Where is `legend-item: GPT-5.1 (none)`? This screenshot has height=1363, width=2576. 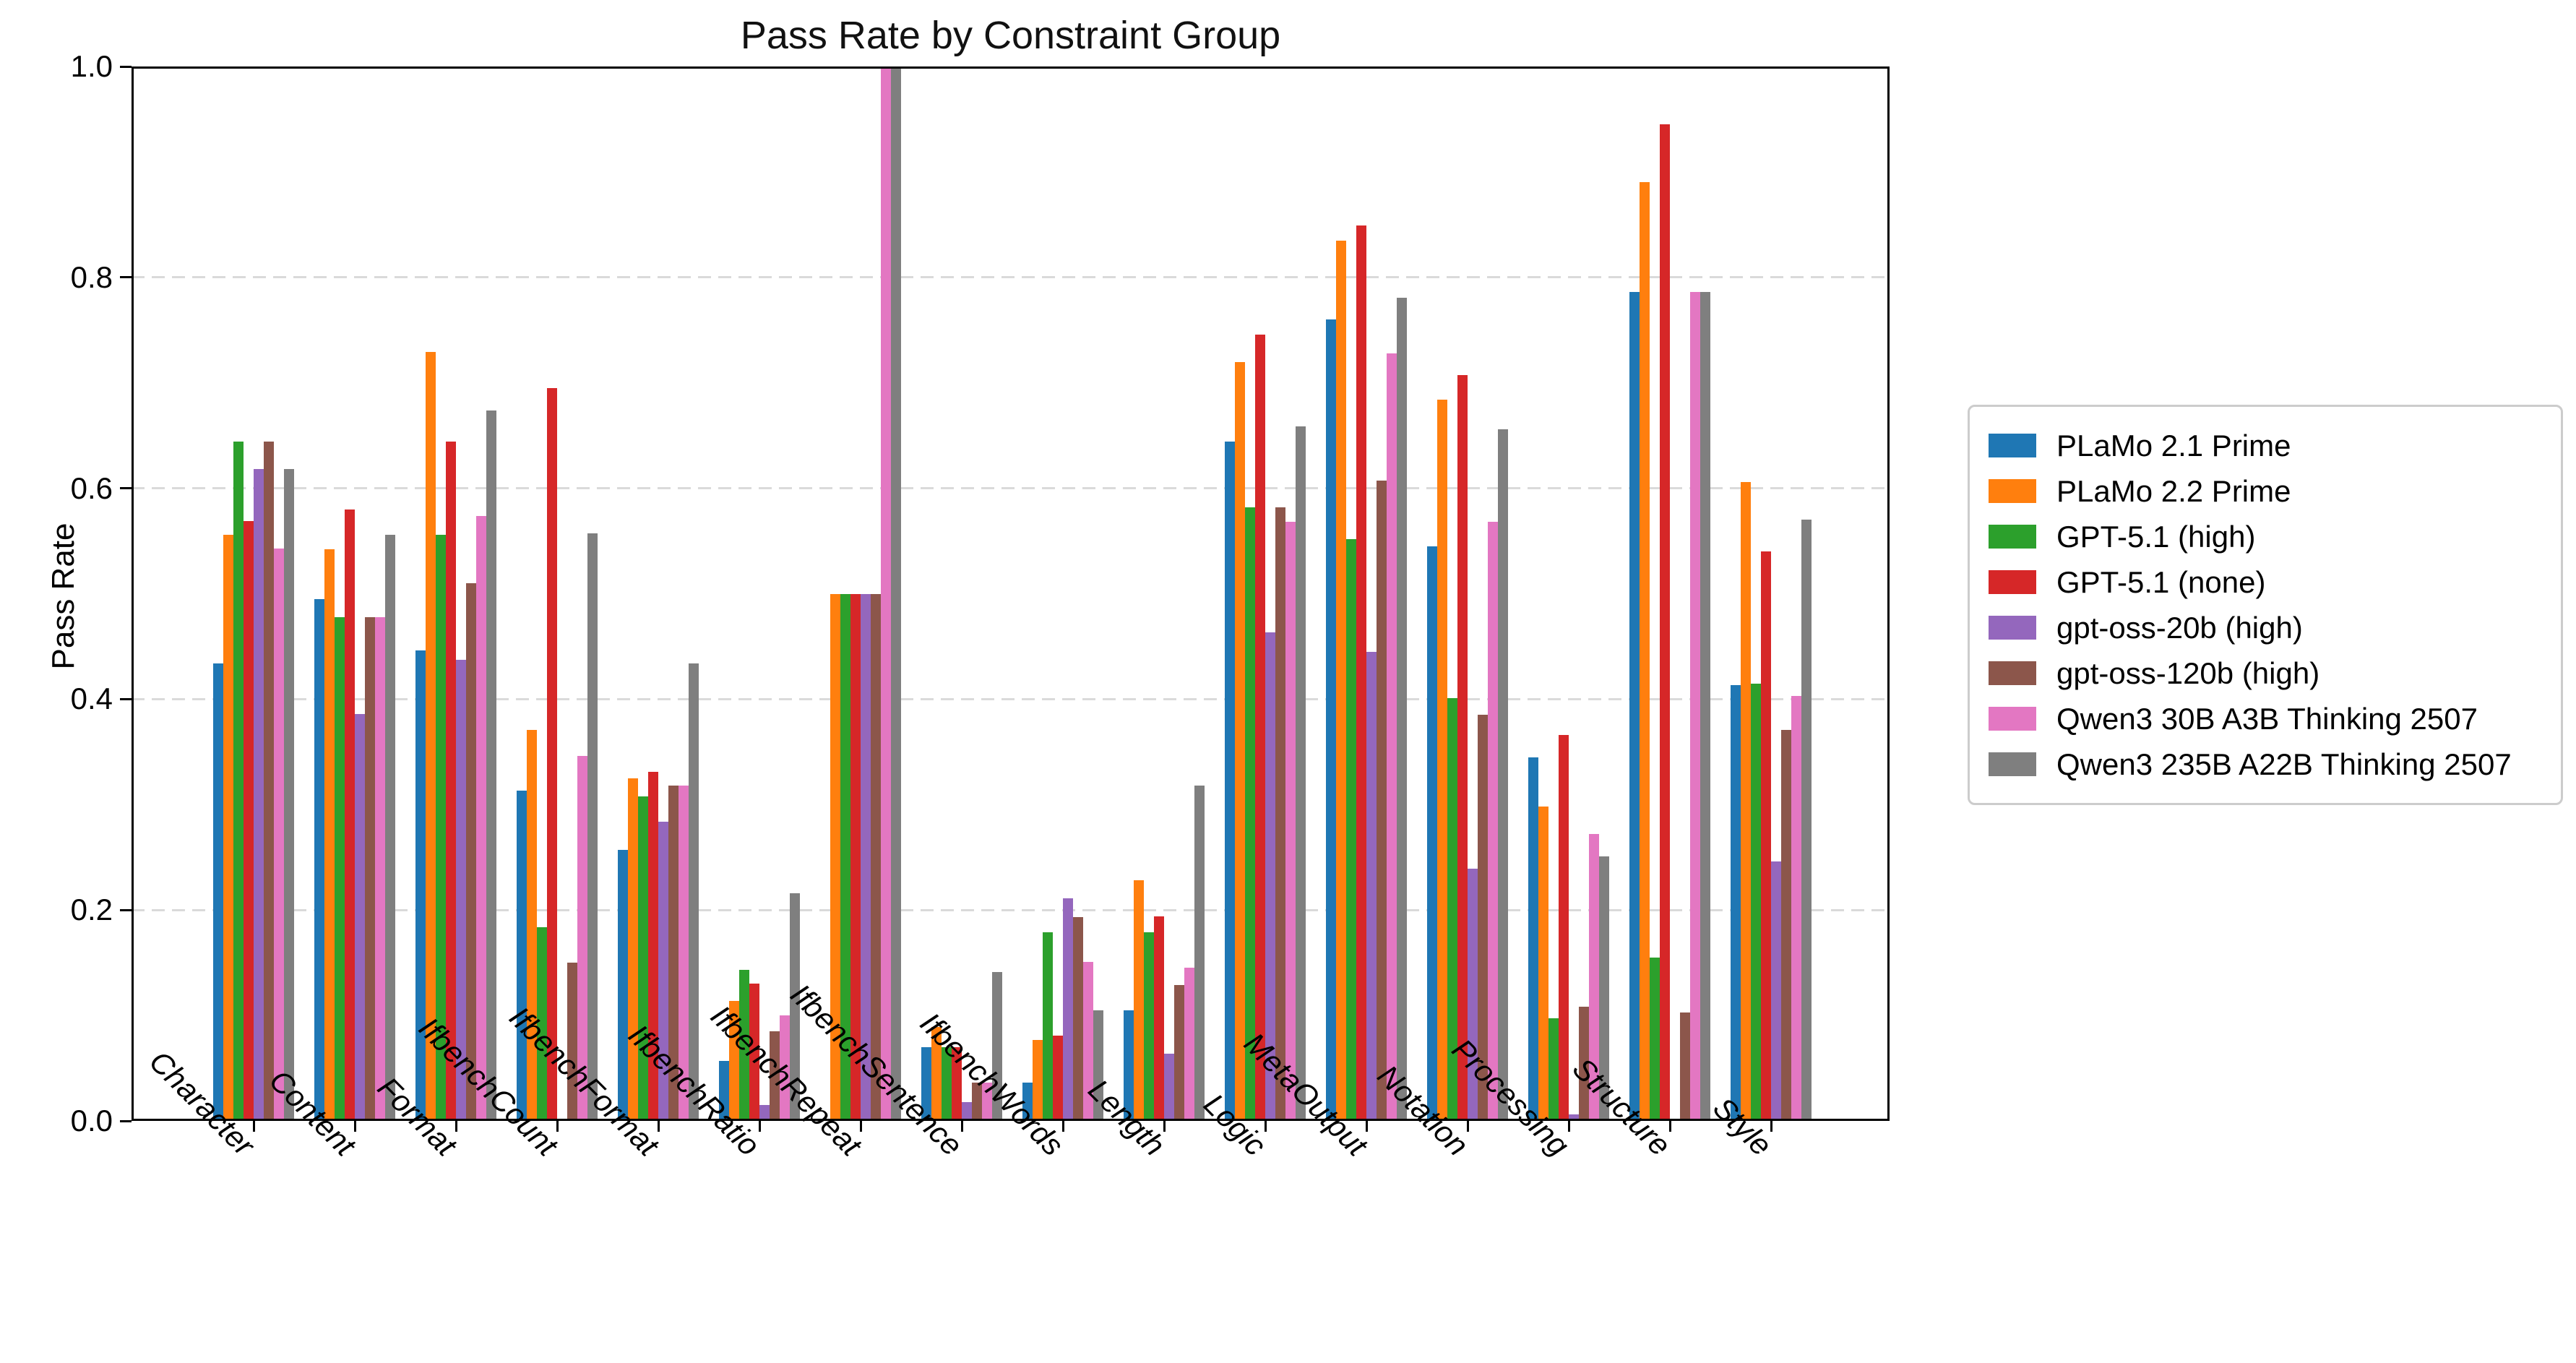 legend-item: GPT-5.1 (none) is located at coordinates (2265, 582).